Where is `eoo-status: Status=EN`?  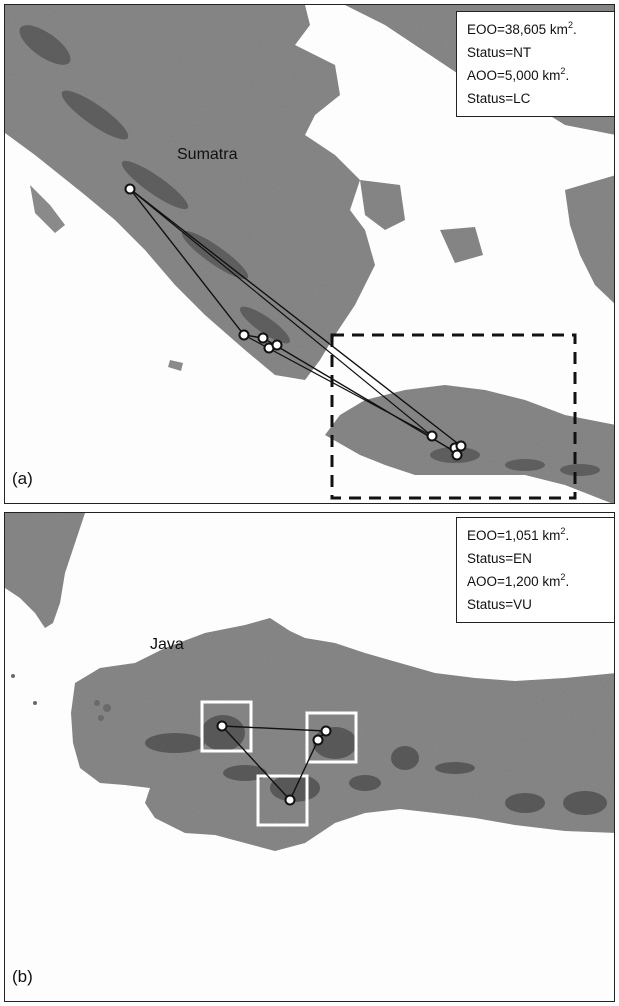
eoo-status: Status=EN is located at coordinates (499, 558).